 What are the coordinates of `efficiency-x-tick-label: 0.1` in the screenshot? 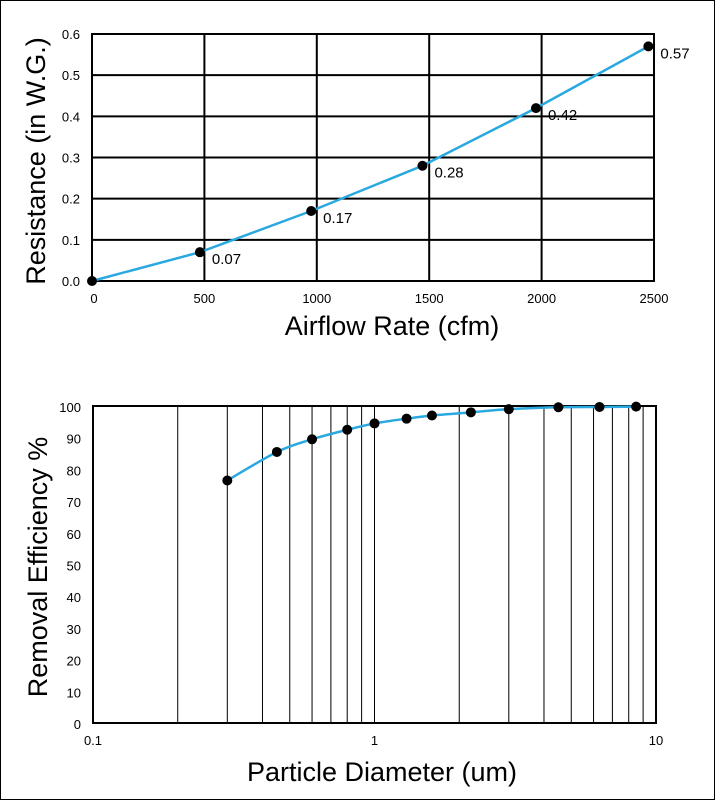 It's located at (93, 740).